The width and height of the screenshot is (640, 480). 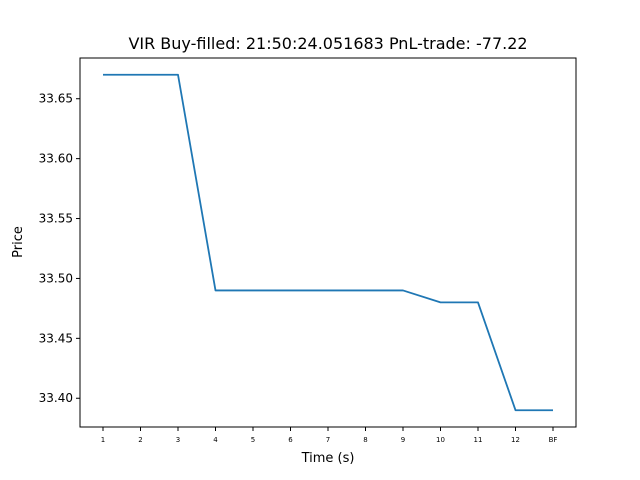 I want to click on x-tick-label: 3, so click(x=178, y=440).